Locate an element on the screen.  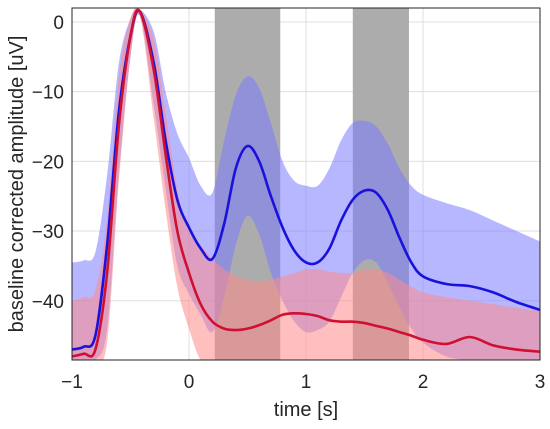
y-tick-label-2: −20 is located at coordinates (48, 162).